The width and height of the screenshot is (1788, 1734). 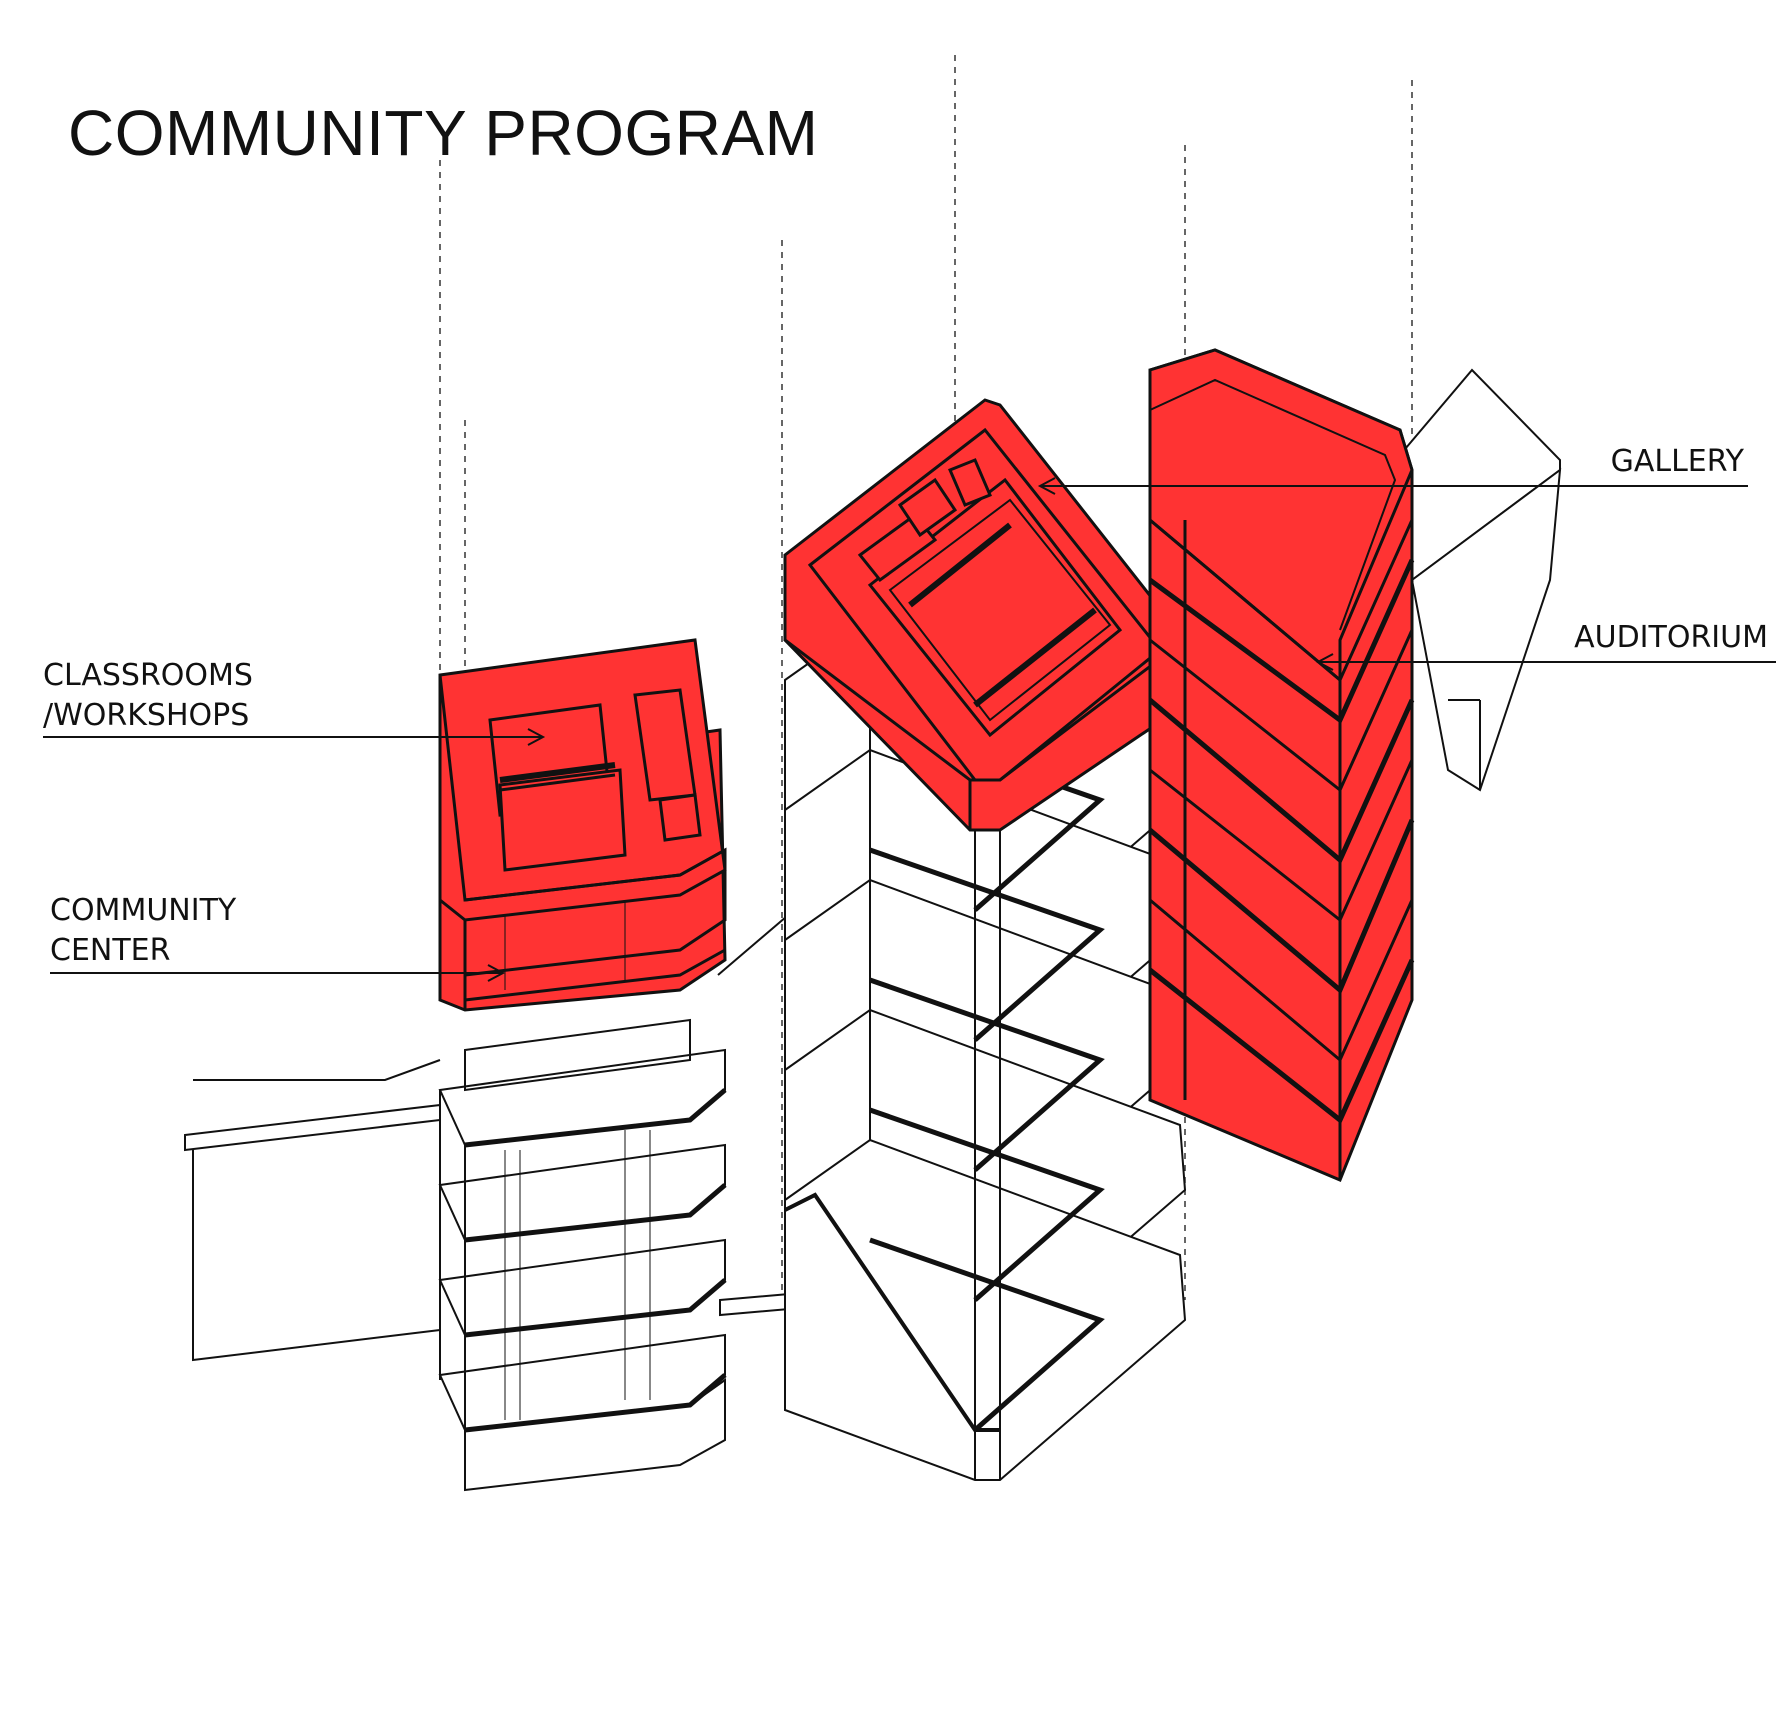 I want to click on page-title: COMMUNITY PROGRAM, so click(x=443, y=133).